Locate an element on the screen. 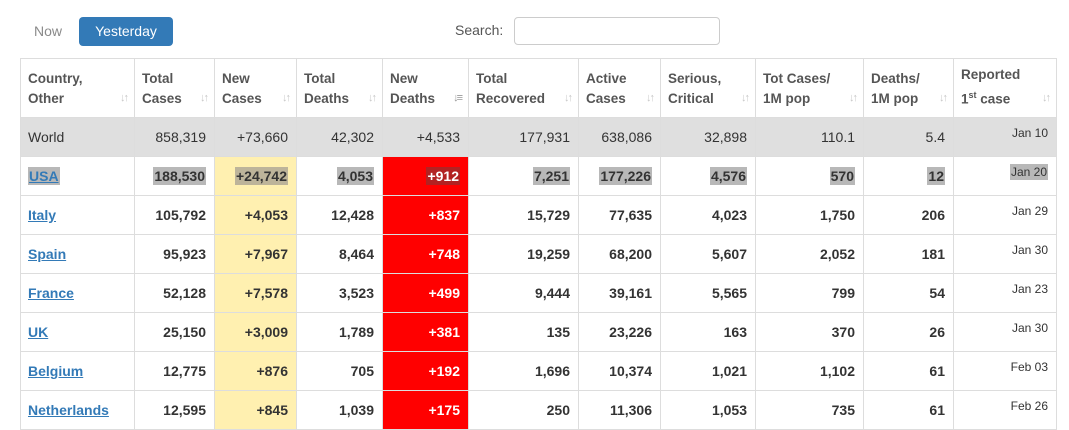  serious-critical-cell: 1,053 is located at coordinates (708, 410).